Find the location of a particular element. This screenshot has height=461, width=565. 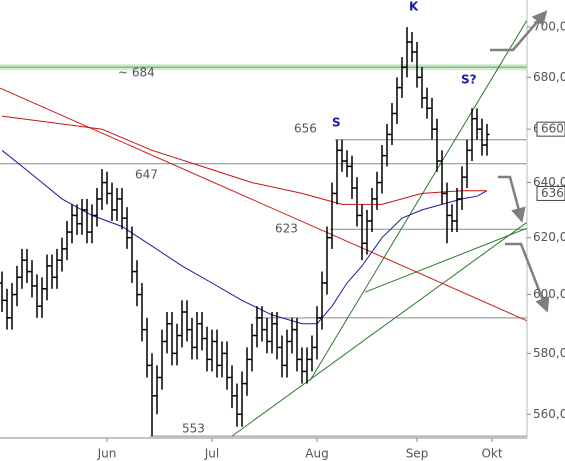

price-tag-label: 636 is located at coordinates (552, 193).